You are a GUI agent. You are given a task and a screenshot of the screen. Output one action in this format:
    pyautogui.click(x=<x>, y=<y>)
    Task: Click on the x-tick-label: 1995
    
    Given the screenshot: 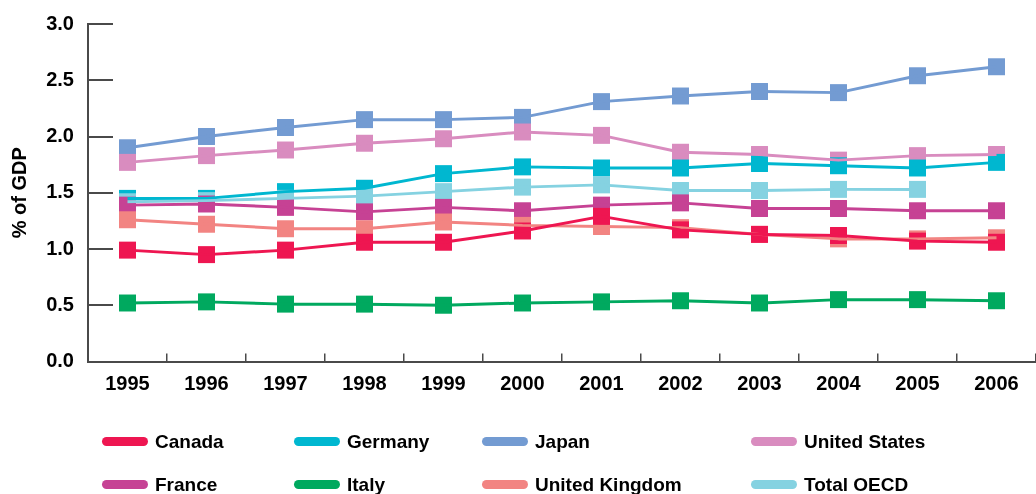 What is the action you would take?
    pyautogui.click(x=127, y=383)
    